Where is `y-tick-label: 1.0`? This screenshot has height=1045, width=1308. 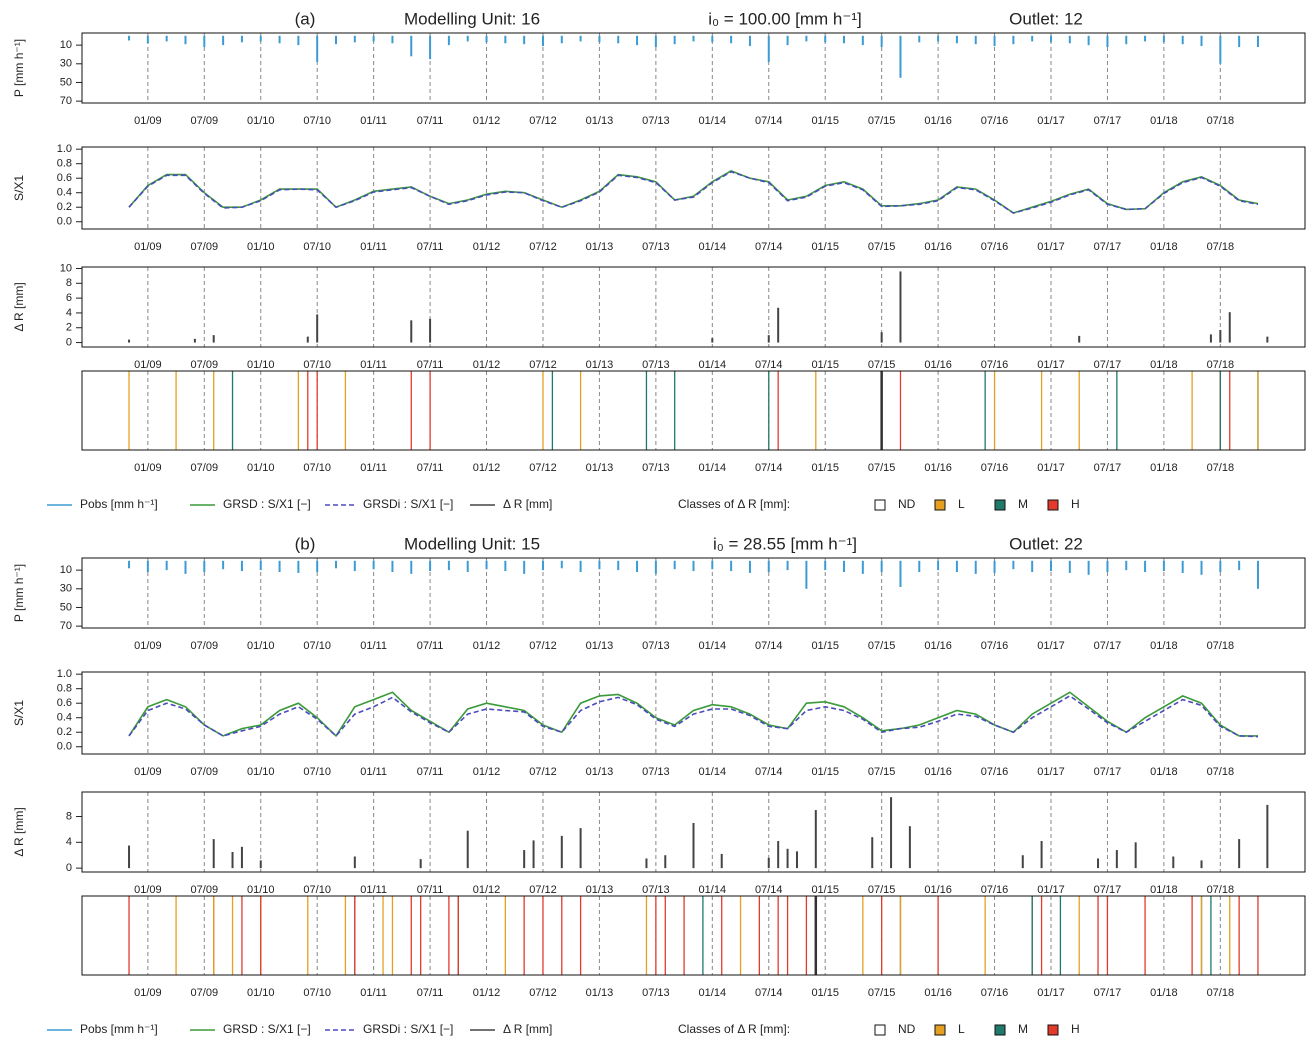 y-tick-label: 1.0 is located at coordinates (64, 149).